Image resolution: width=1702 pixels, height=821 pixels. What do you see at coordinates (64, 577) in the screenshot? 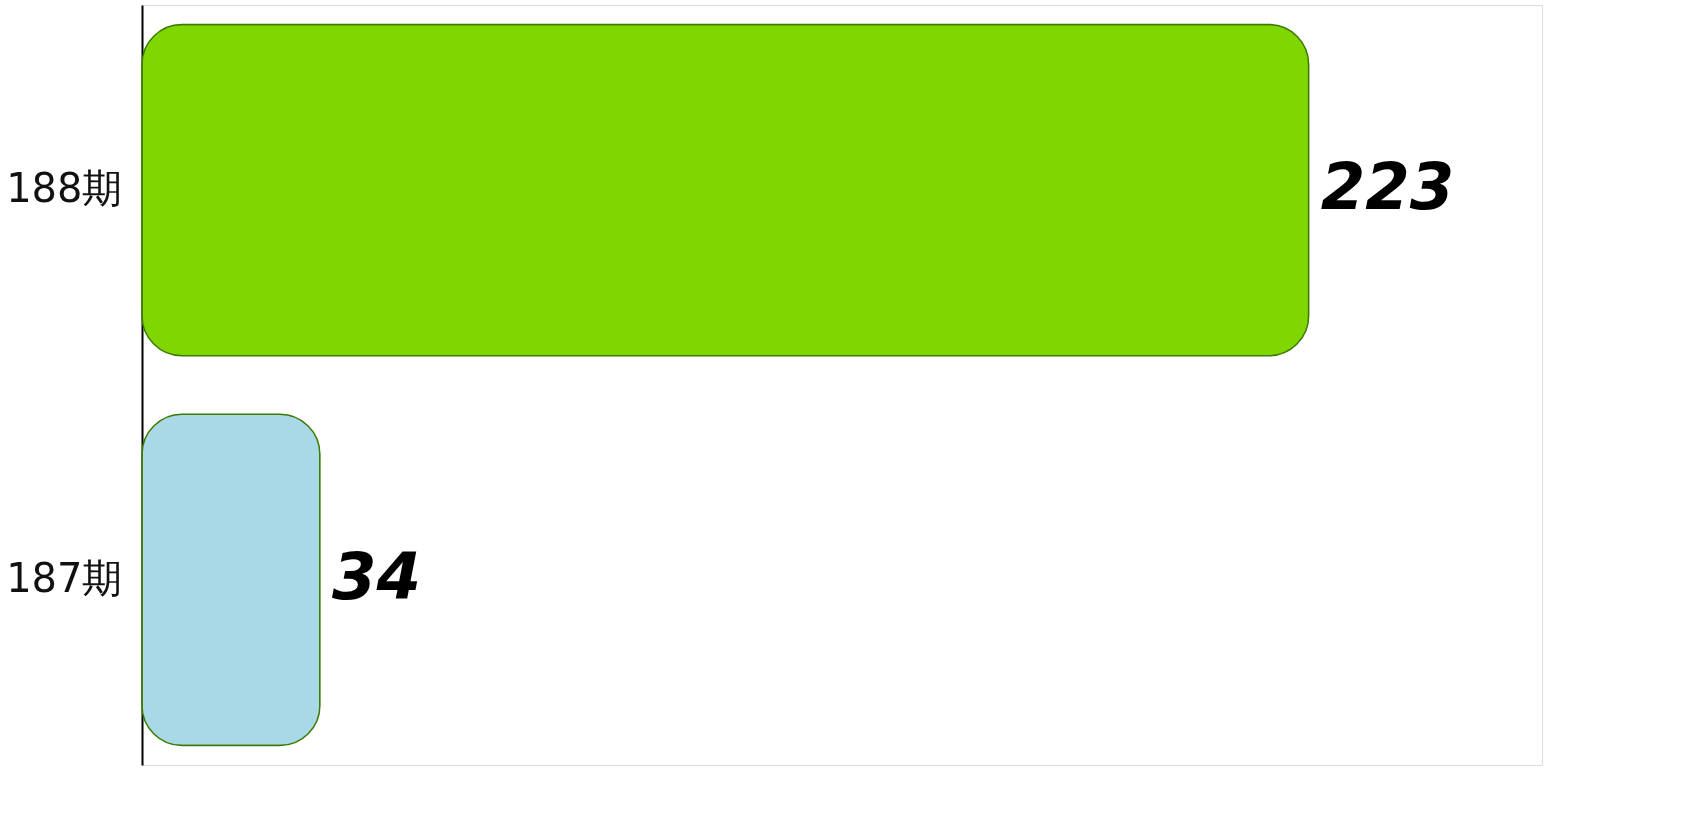
I see `y-tick-label: 187期` at bounding box center [64, 577].